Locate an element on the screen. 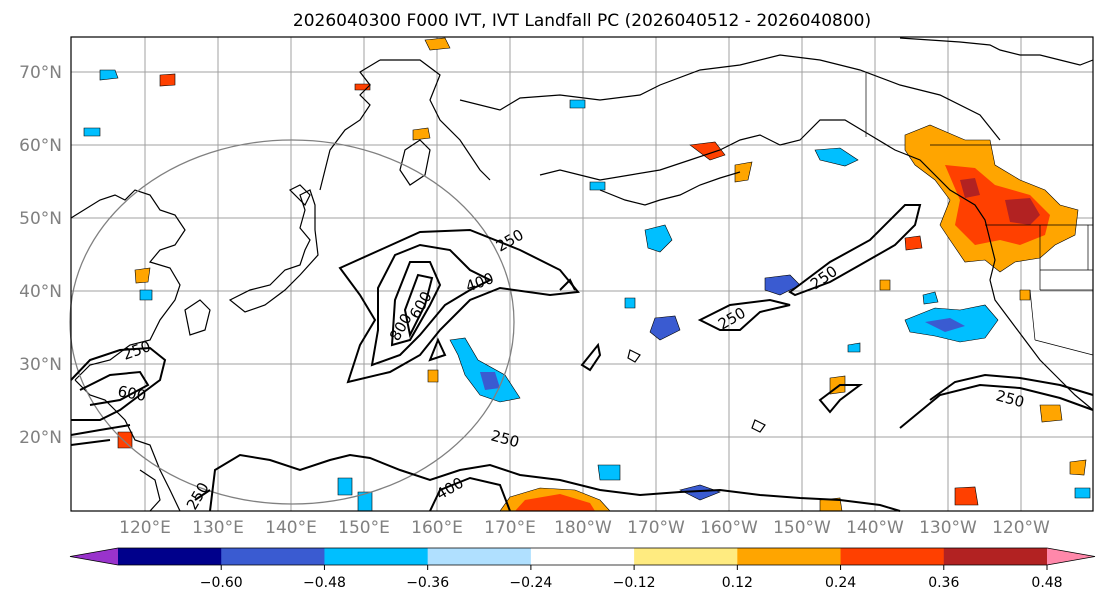 This screenshot has height=604, width=1105. lon-label: 150°E is located at coordinates (364, 528).